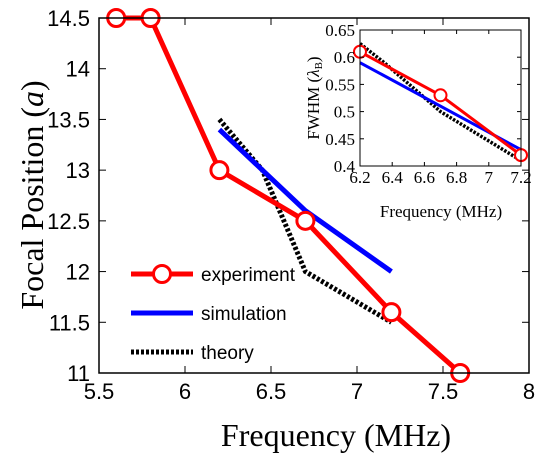  I want to click on main-x-tick-label: 6, so click(185, 391).